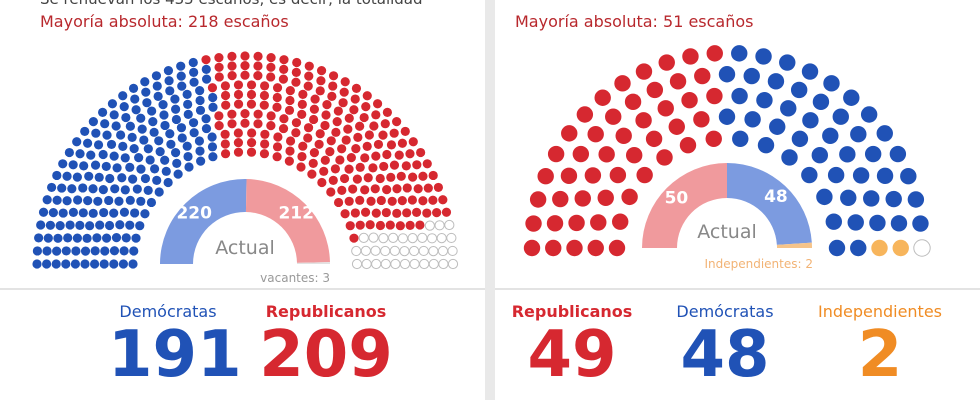  What do you see at coordinates (769, 204) in the screenshot?
I see `gauge-segment-dem` at bounding box center [769, 204].